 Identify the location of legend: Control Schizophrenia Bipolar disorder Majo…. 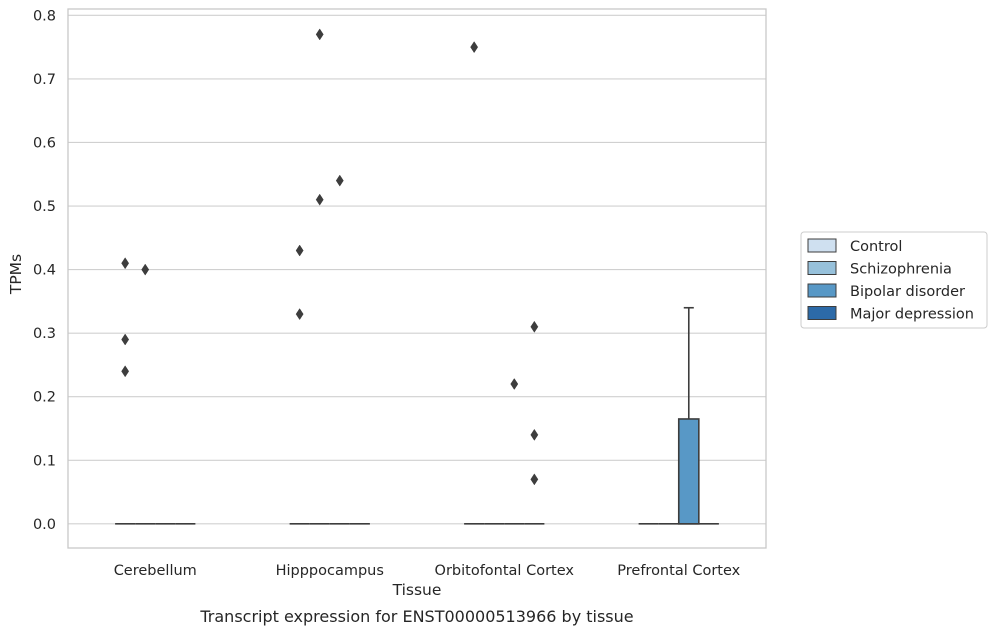
(894, 280).